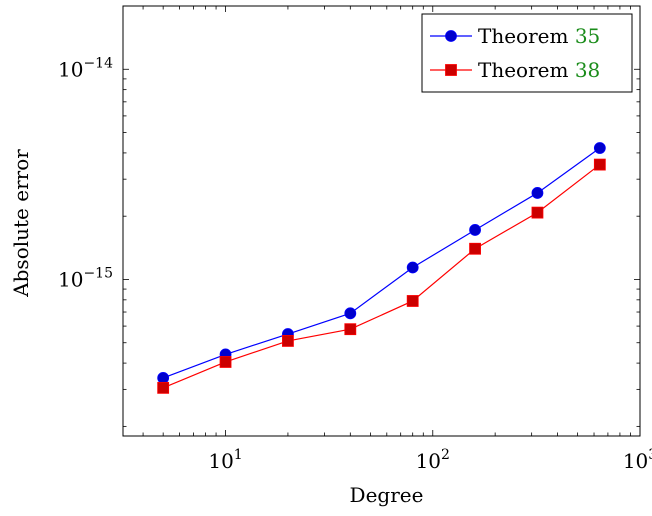 This screenshot has width=652, height=516. Describe the element at coordinates (85, 278) in the screenshot. I see `y-tick-label: 10−15` at that location.